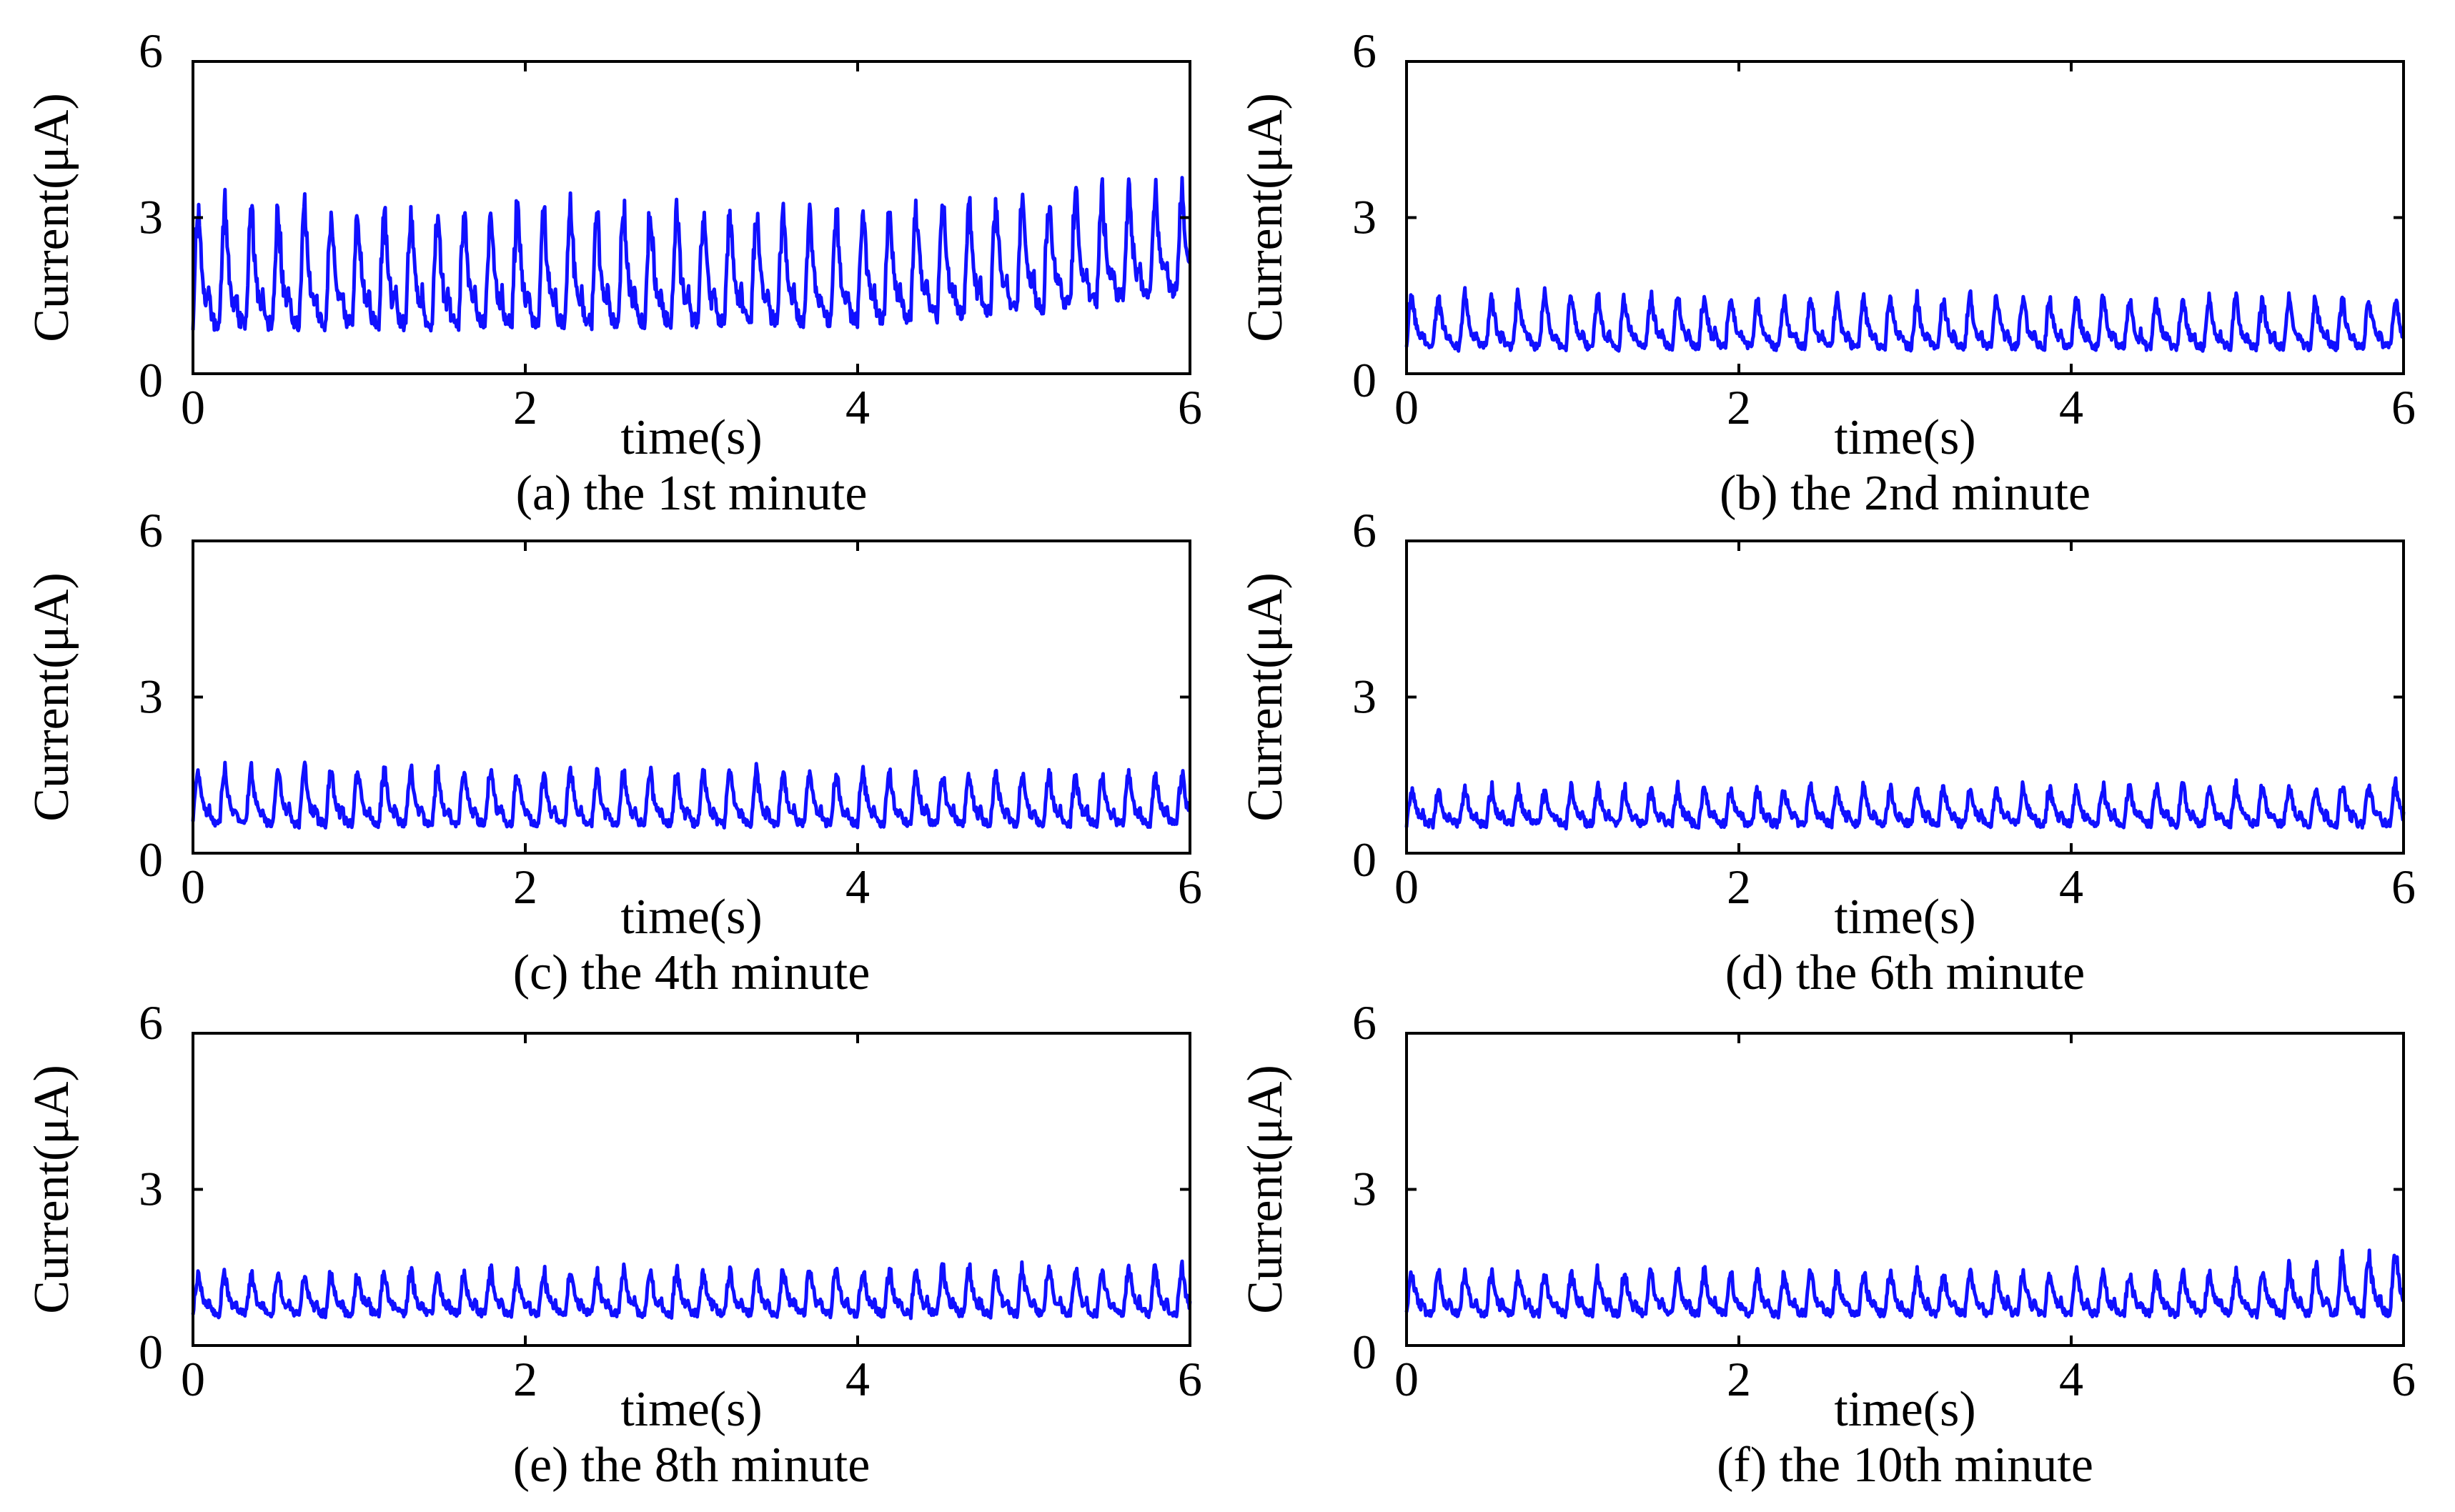 The height and width of the screenshot is (1512, 2455). What do you see at coordinates (691, 255) in the screenshot?
I see `series-line-a-current` at bounding box center [691, 255].